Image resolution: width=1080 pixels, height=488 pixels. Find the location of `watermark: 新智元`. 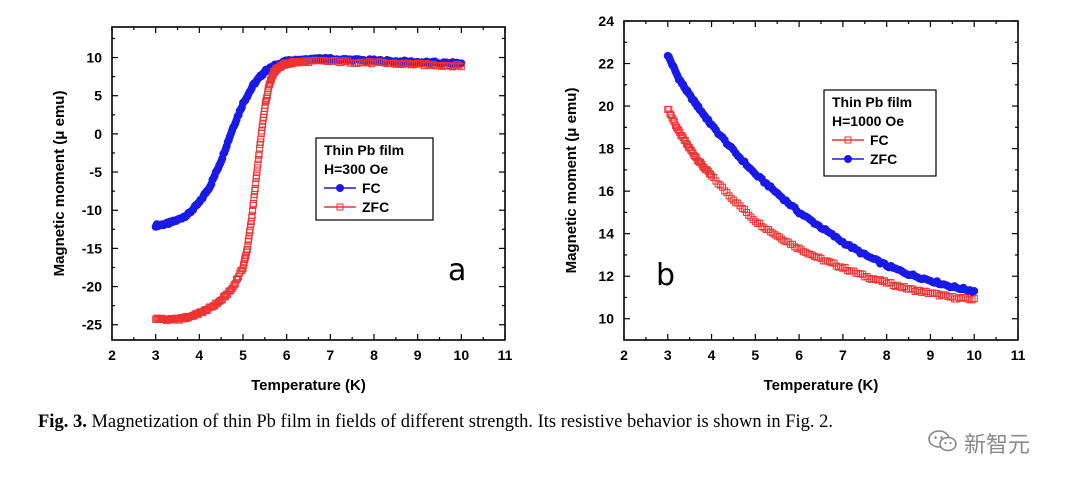

watermark: 新智元 is located at coordinates (998, 442).